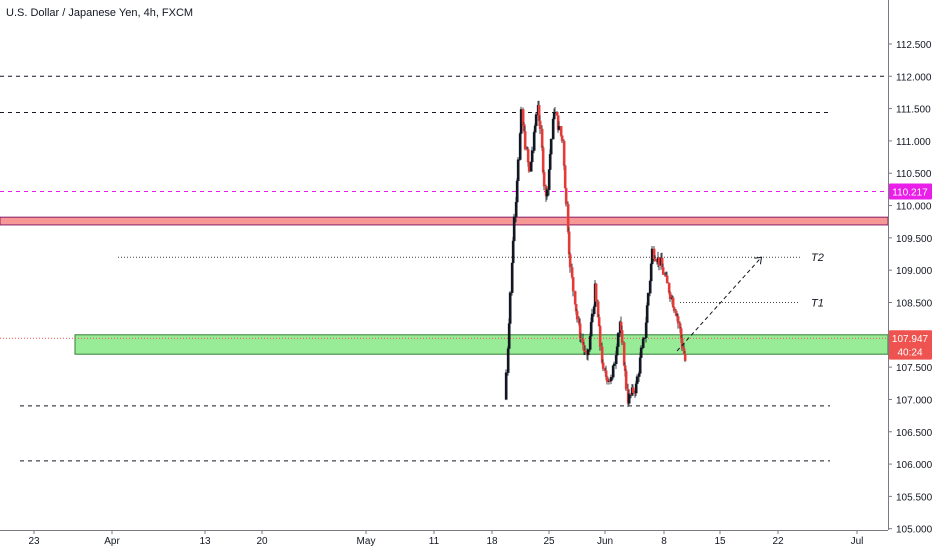  What do you see at coordinates (366, 541) in the screenshot?
I see `x-tick-label: May` at bounding box center [366, 541].